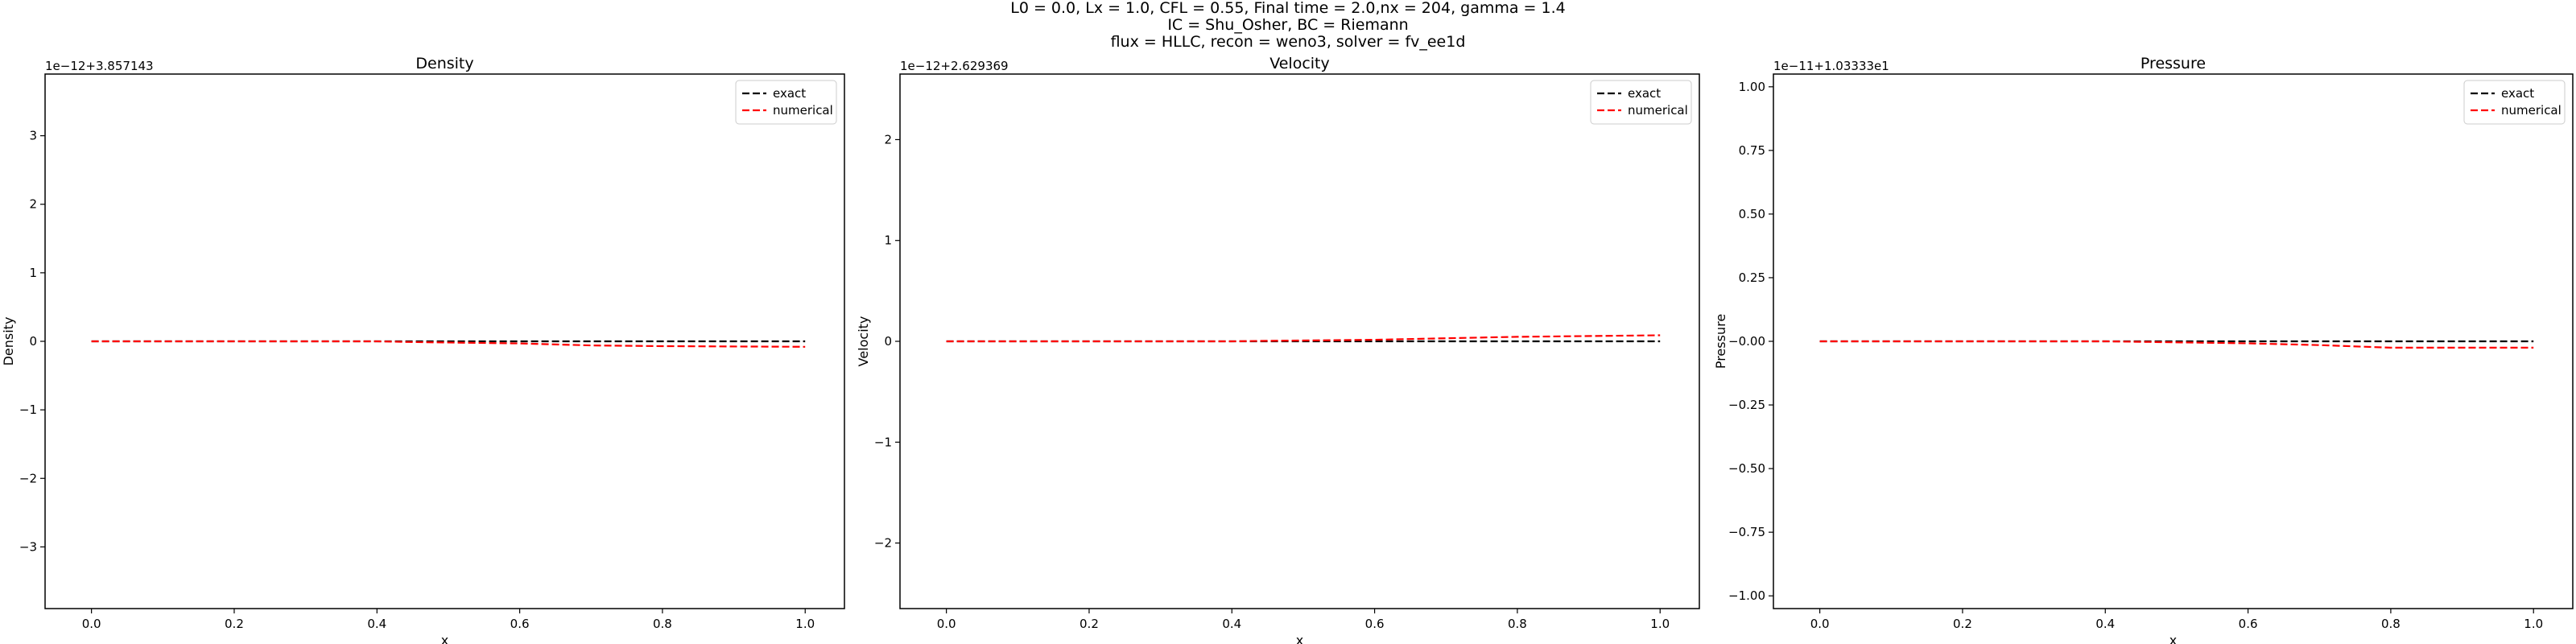 This screenshot has height=644, width=2576. What do you see at coordinates (1641, 102) in the screenshot?
I see `velocity-legend-box` at bounding box center [1641, 102].